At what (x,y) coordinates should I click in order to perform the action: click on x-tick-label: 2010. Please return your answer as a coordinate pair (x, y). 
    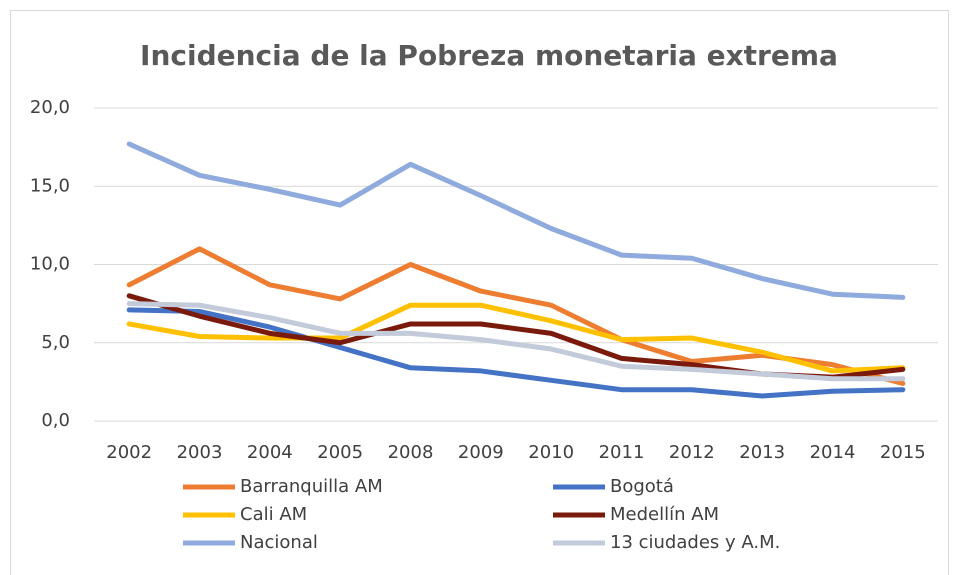
    Looking at the image, I should click on (551, 452).